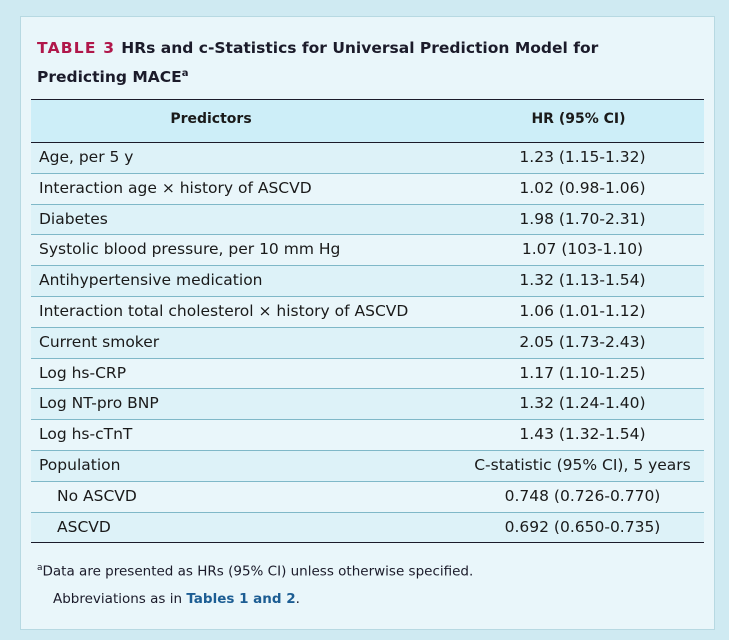 The width and height of the screenshot is (729, 640). I want to click on row-label: Age, per 5 y, so click(86, 157).